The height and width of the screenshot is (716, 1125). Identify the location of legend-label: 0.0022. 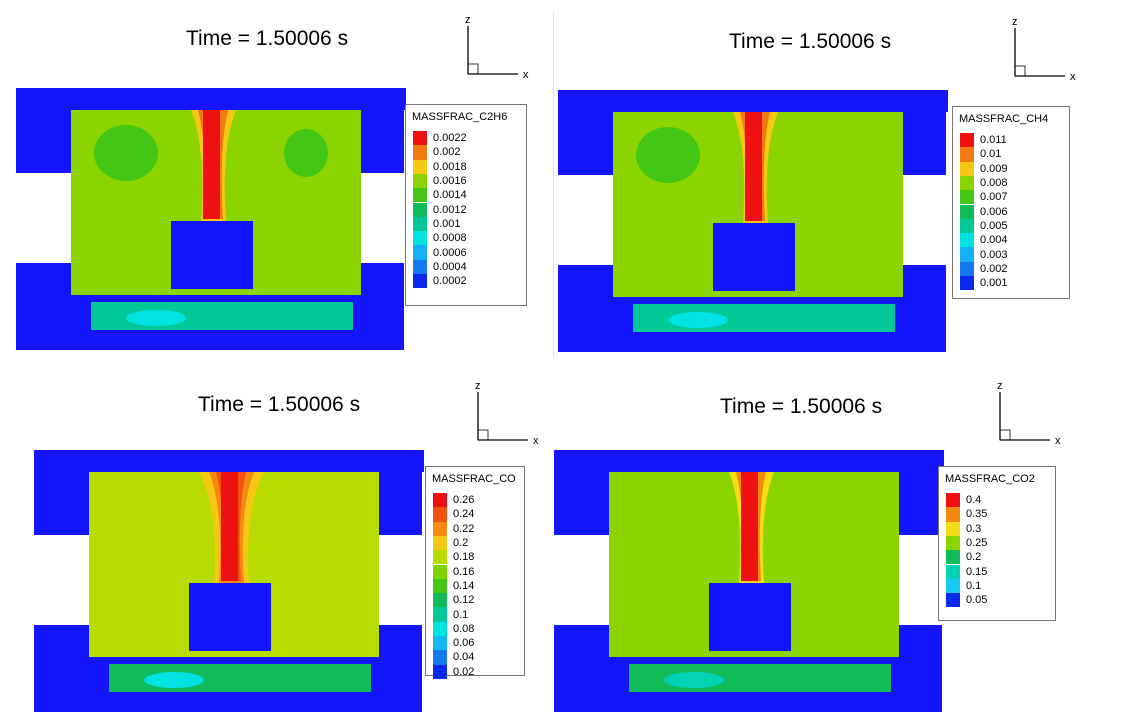
(450, 138).